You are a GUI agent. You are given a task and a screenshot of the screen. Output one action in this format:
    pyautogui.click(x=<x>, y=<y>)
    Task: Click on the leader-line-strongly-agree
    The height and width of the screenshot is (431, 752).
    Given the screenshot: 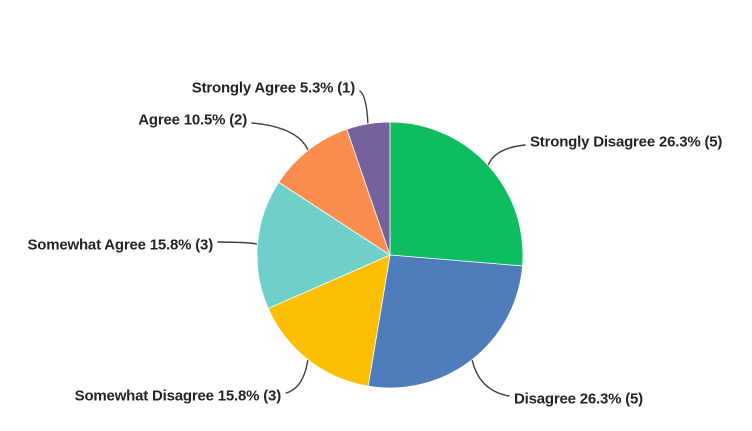 What is the action you would take?
    pyautogui.click(x=364, y=107)
    